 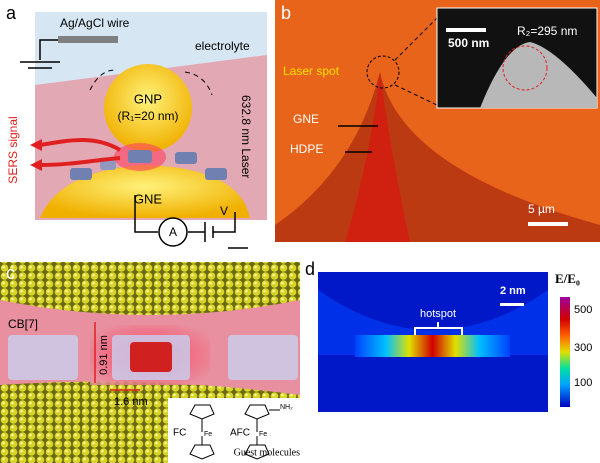 I want to click on colorbar-tick: 300, so click(x=583, y=348).